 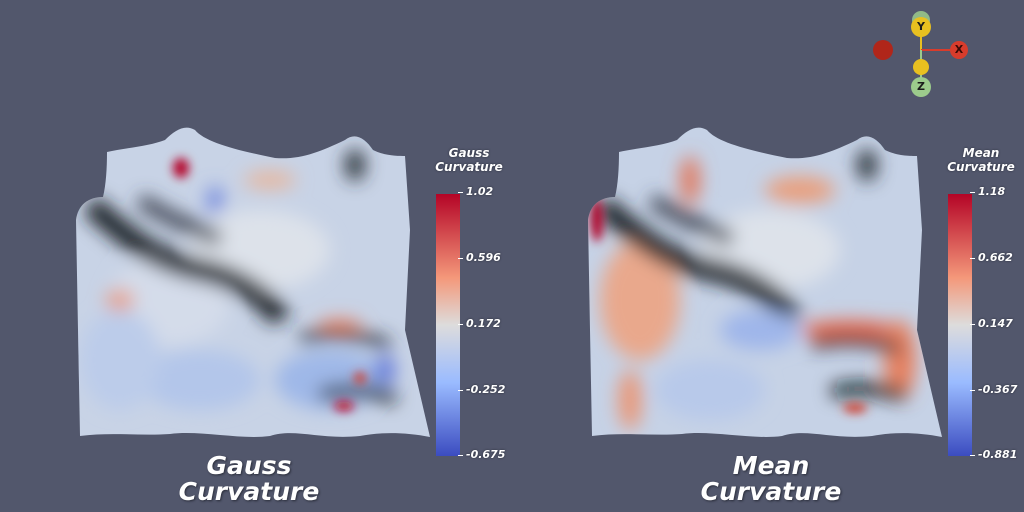 I want to click on x-axis-label: X, so click(x=959, y=49).